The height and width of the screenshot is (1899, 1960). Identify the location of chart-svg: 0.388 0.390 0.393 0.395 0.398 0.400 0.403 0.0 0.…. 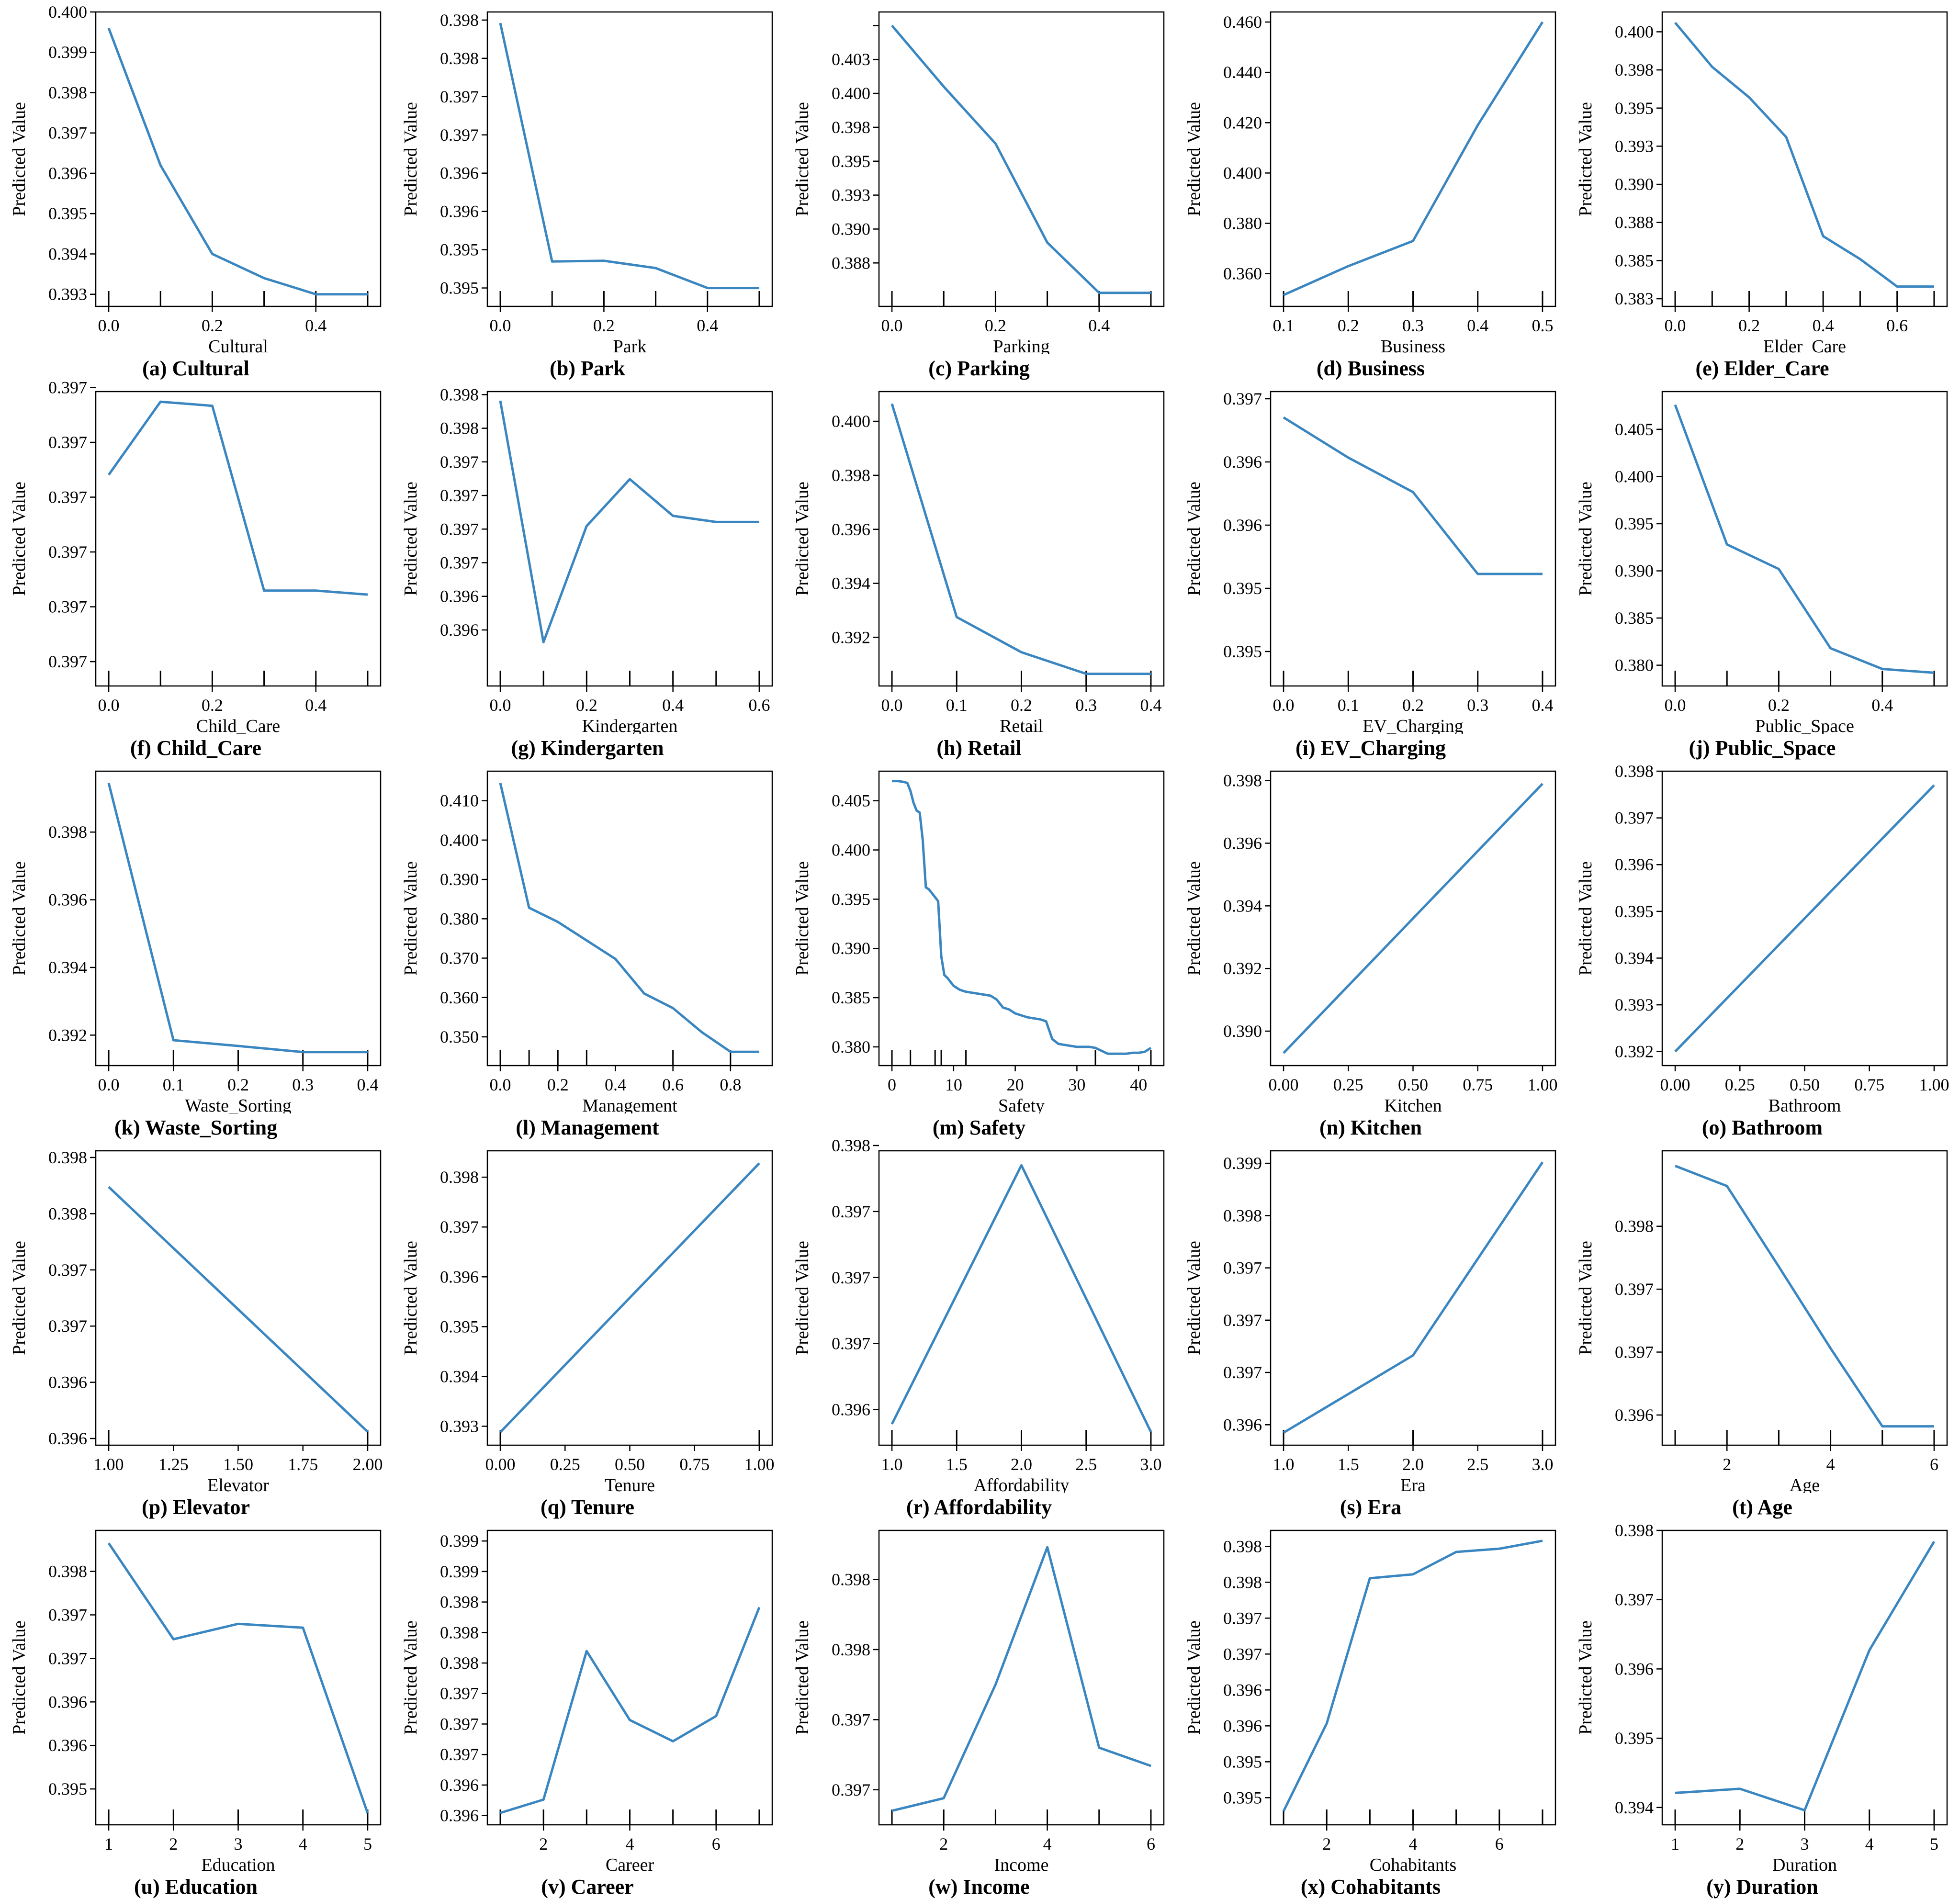
(978, 183).